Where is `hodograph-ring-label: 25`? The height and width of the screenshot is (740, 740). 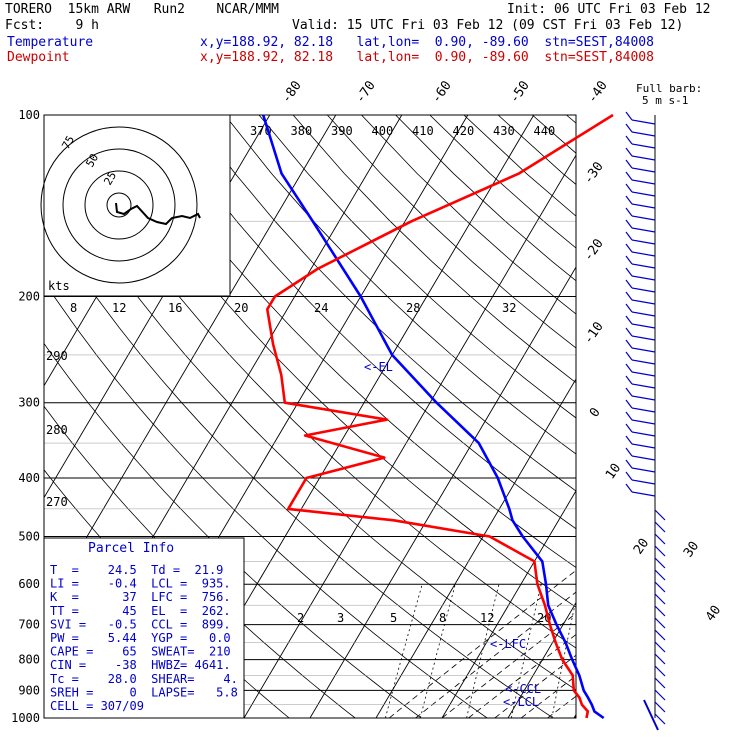
hodograph-ring-label: 25 is located at coordinates (110, 179).